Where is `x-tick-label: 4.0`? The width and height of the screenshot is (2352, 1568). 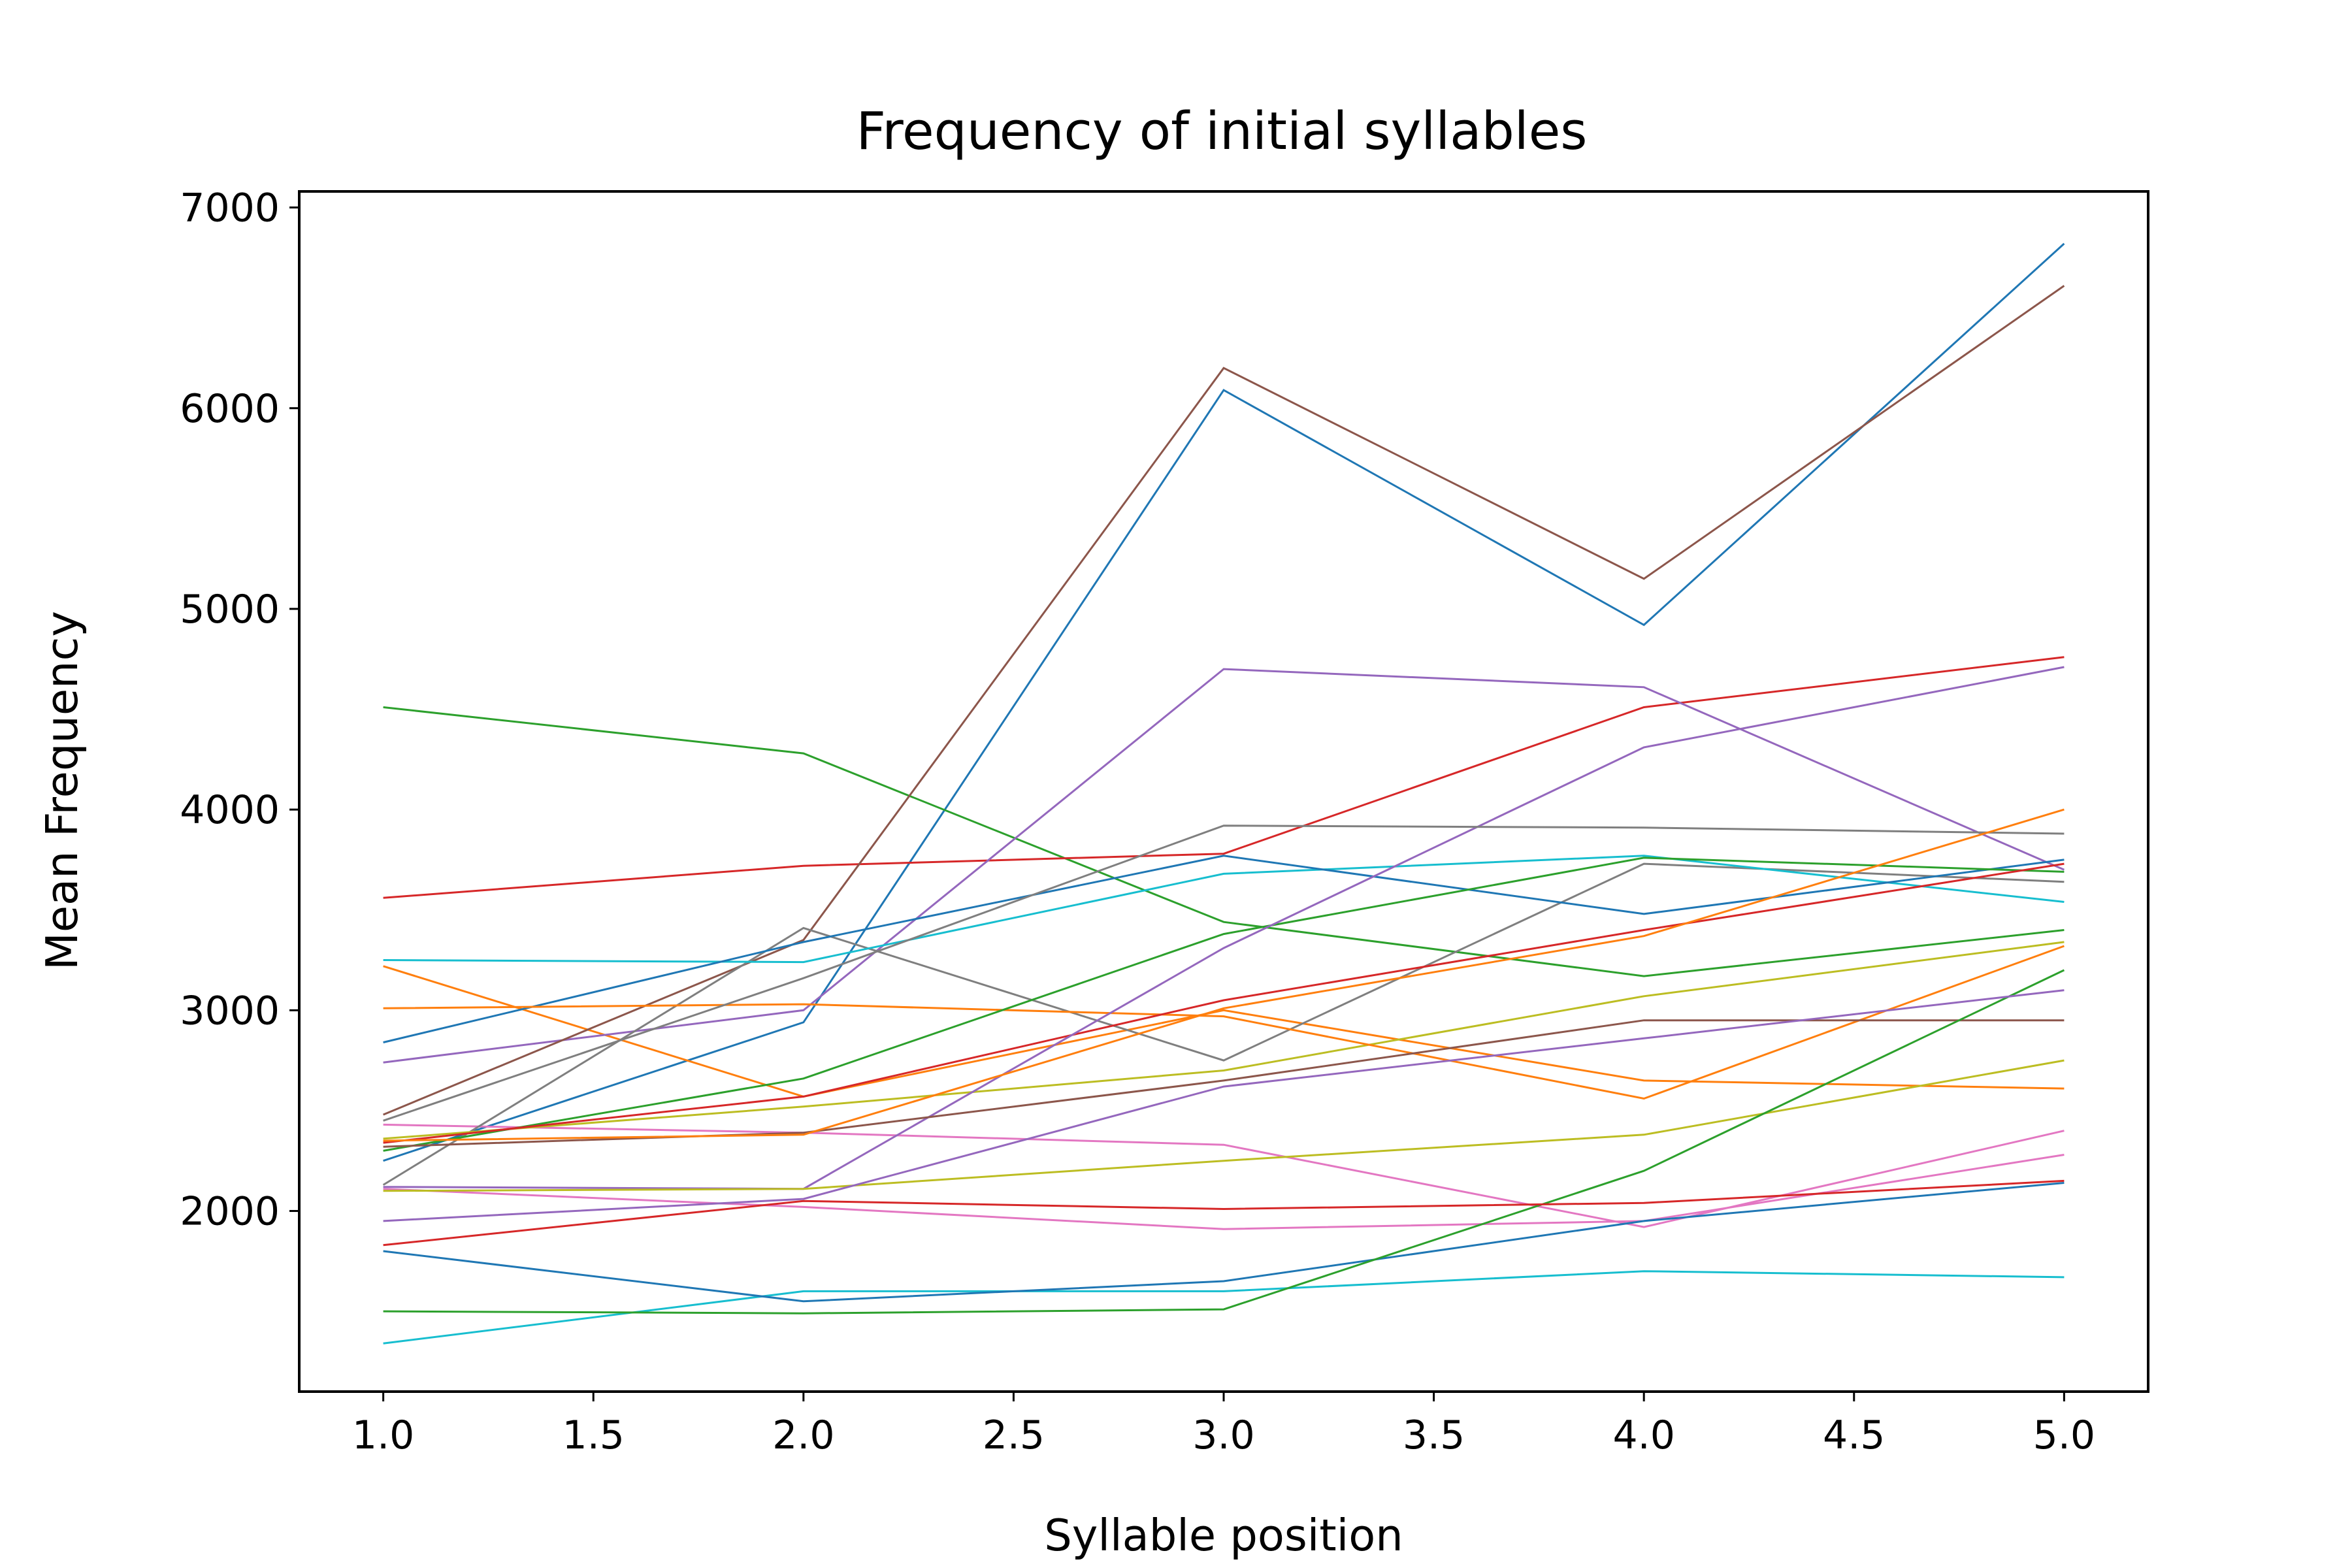
x-tick-label: 4.0 is located at coordinates (1643, 1435).